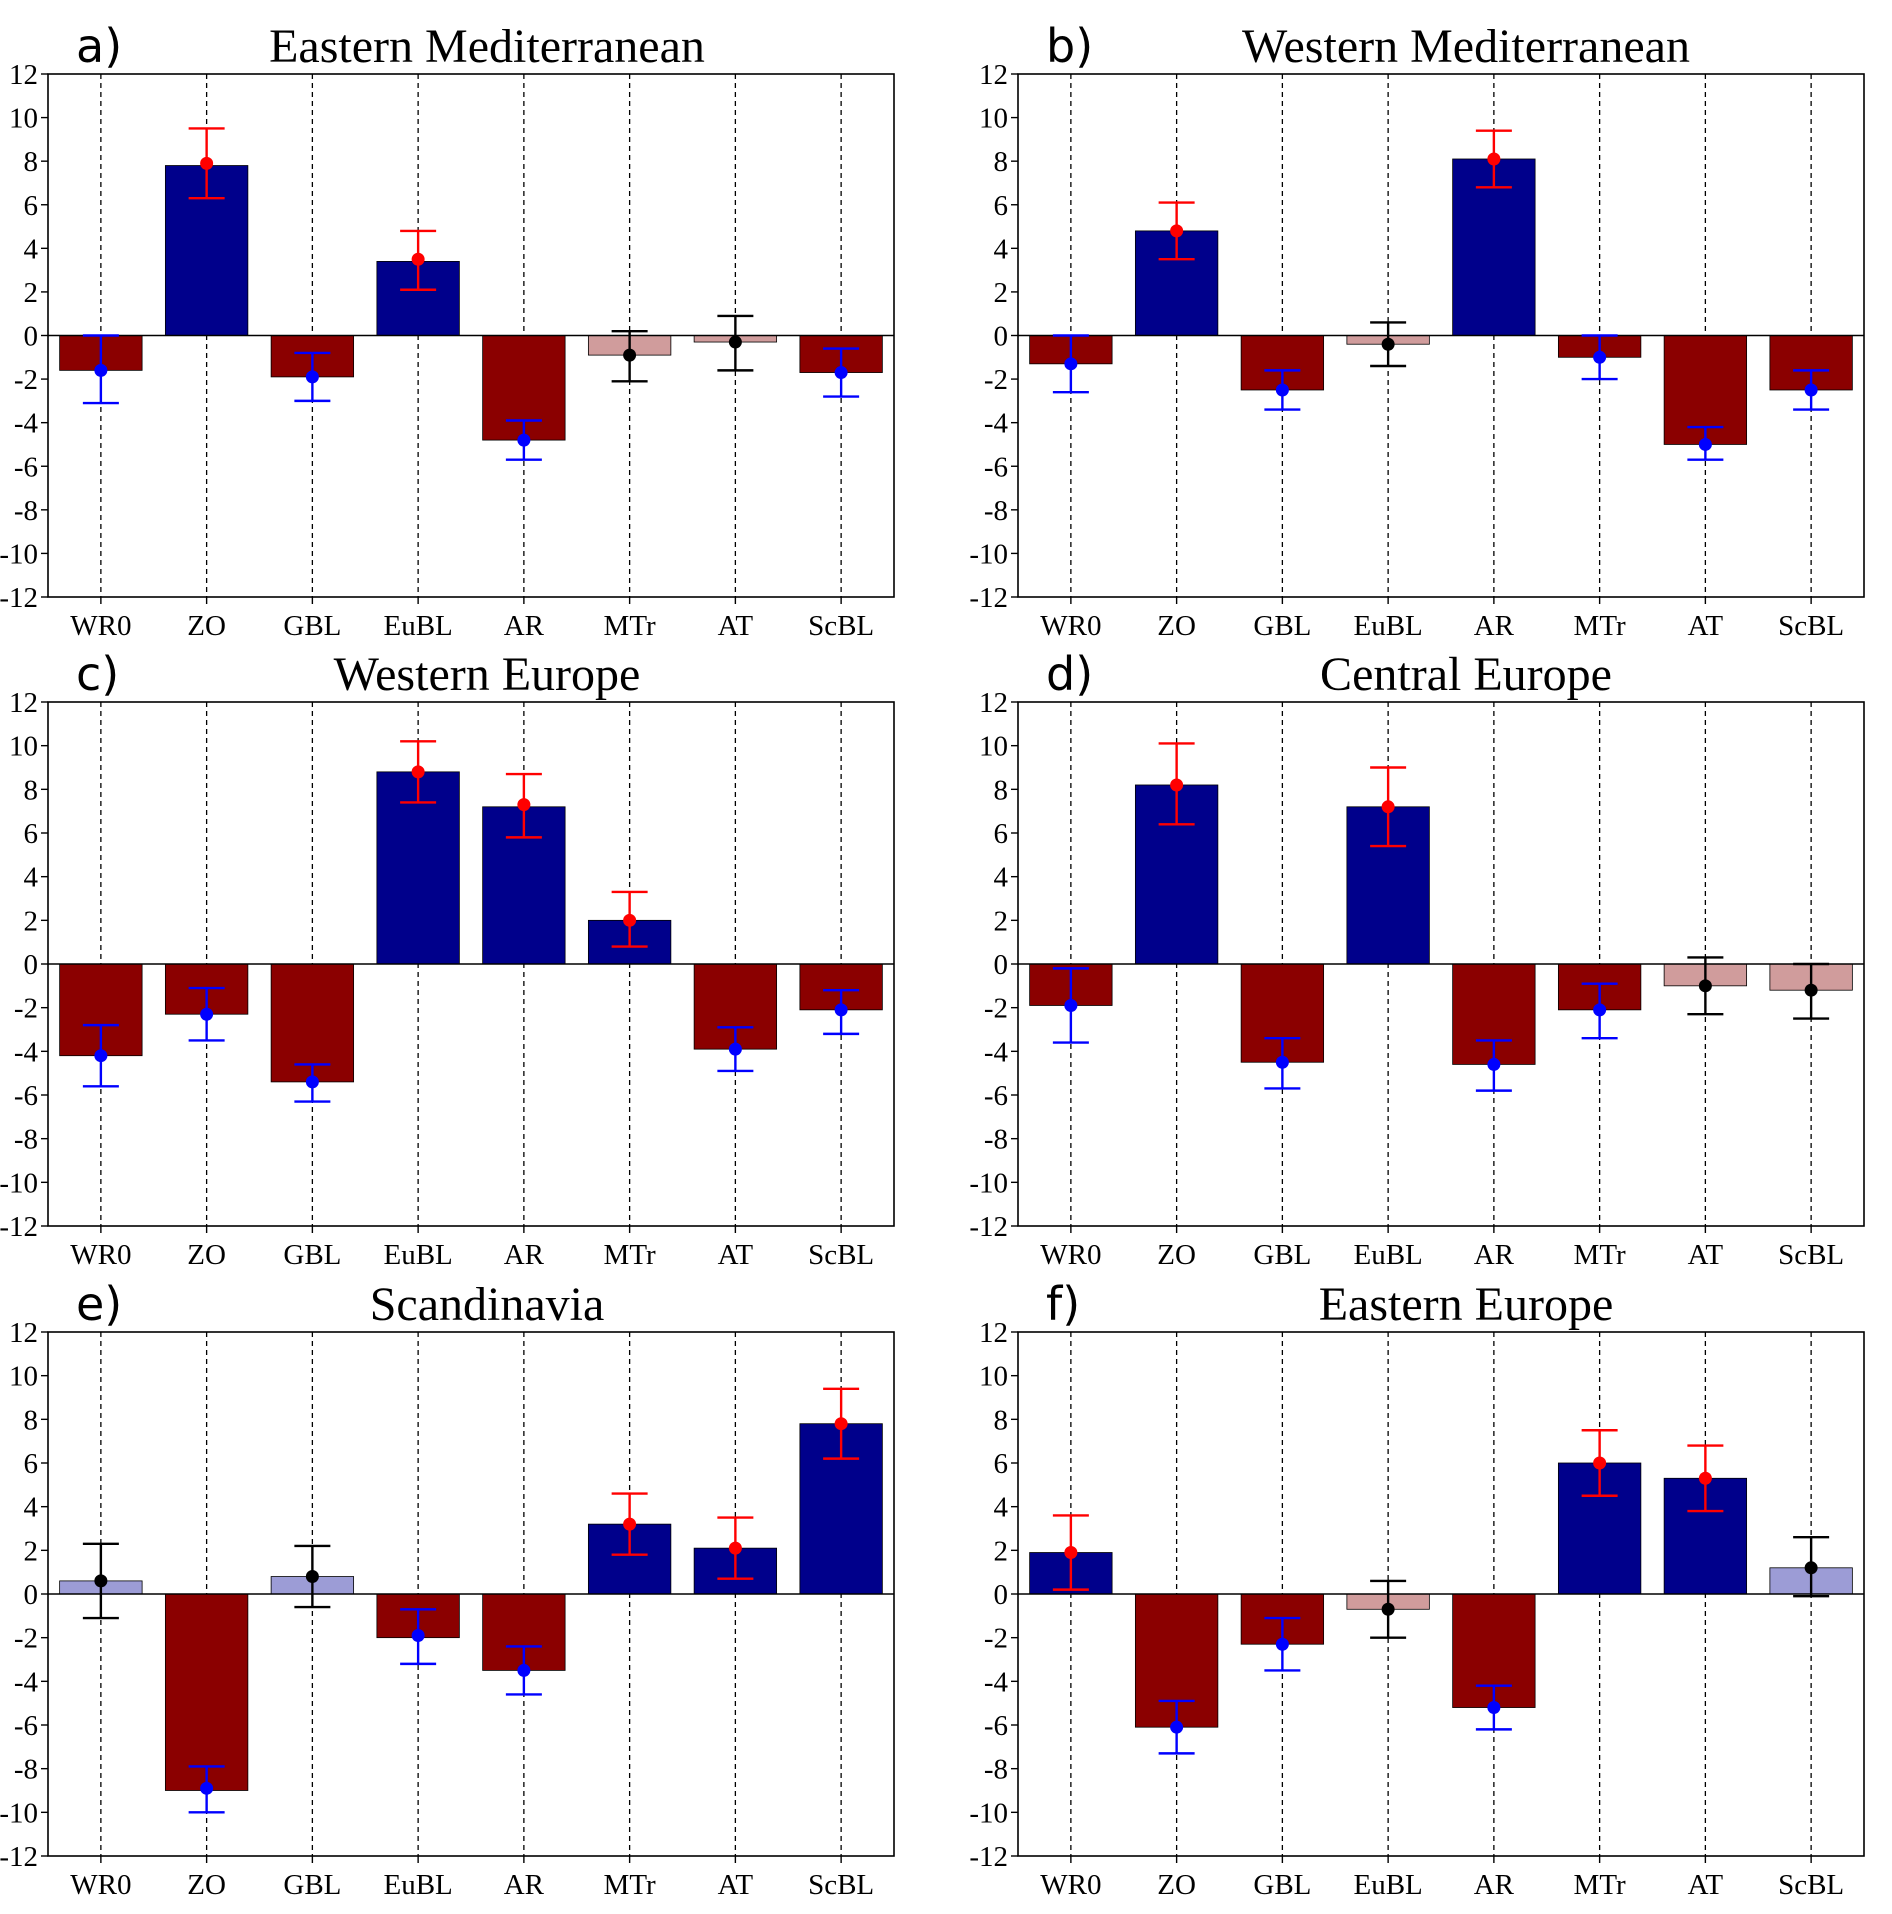 The width and height of the screenshot is (1892, 1914). Describe the element at coordinates (418, 868) in the screenshot. I see `bar-EuBL` at that location.